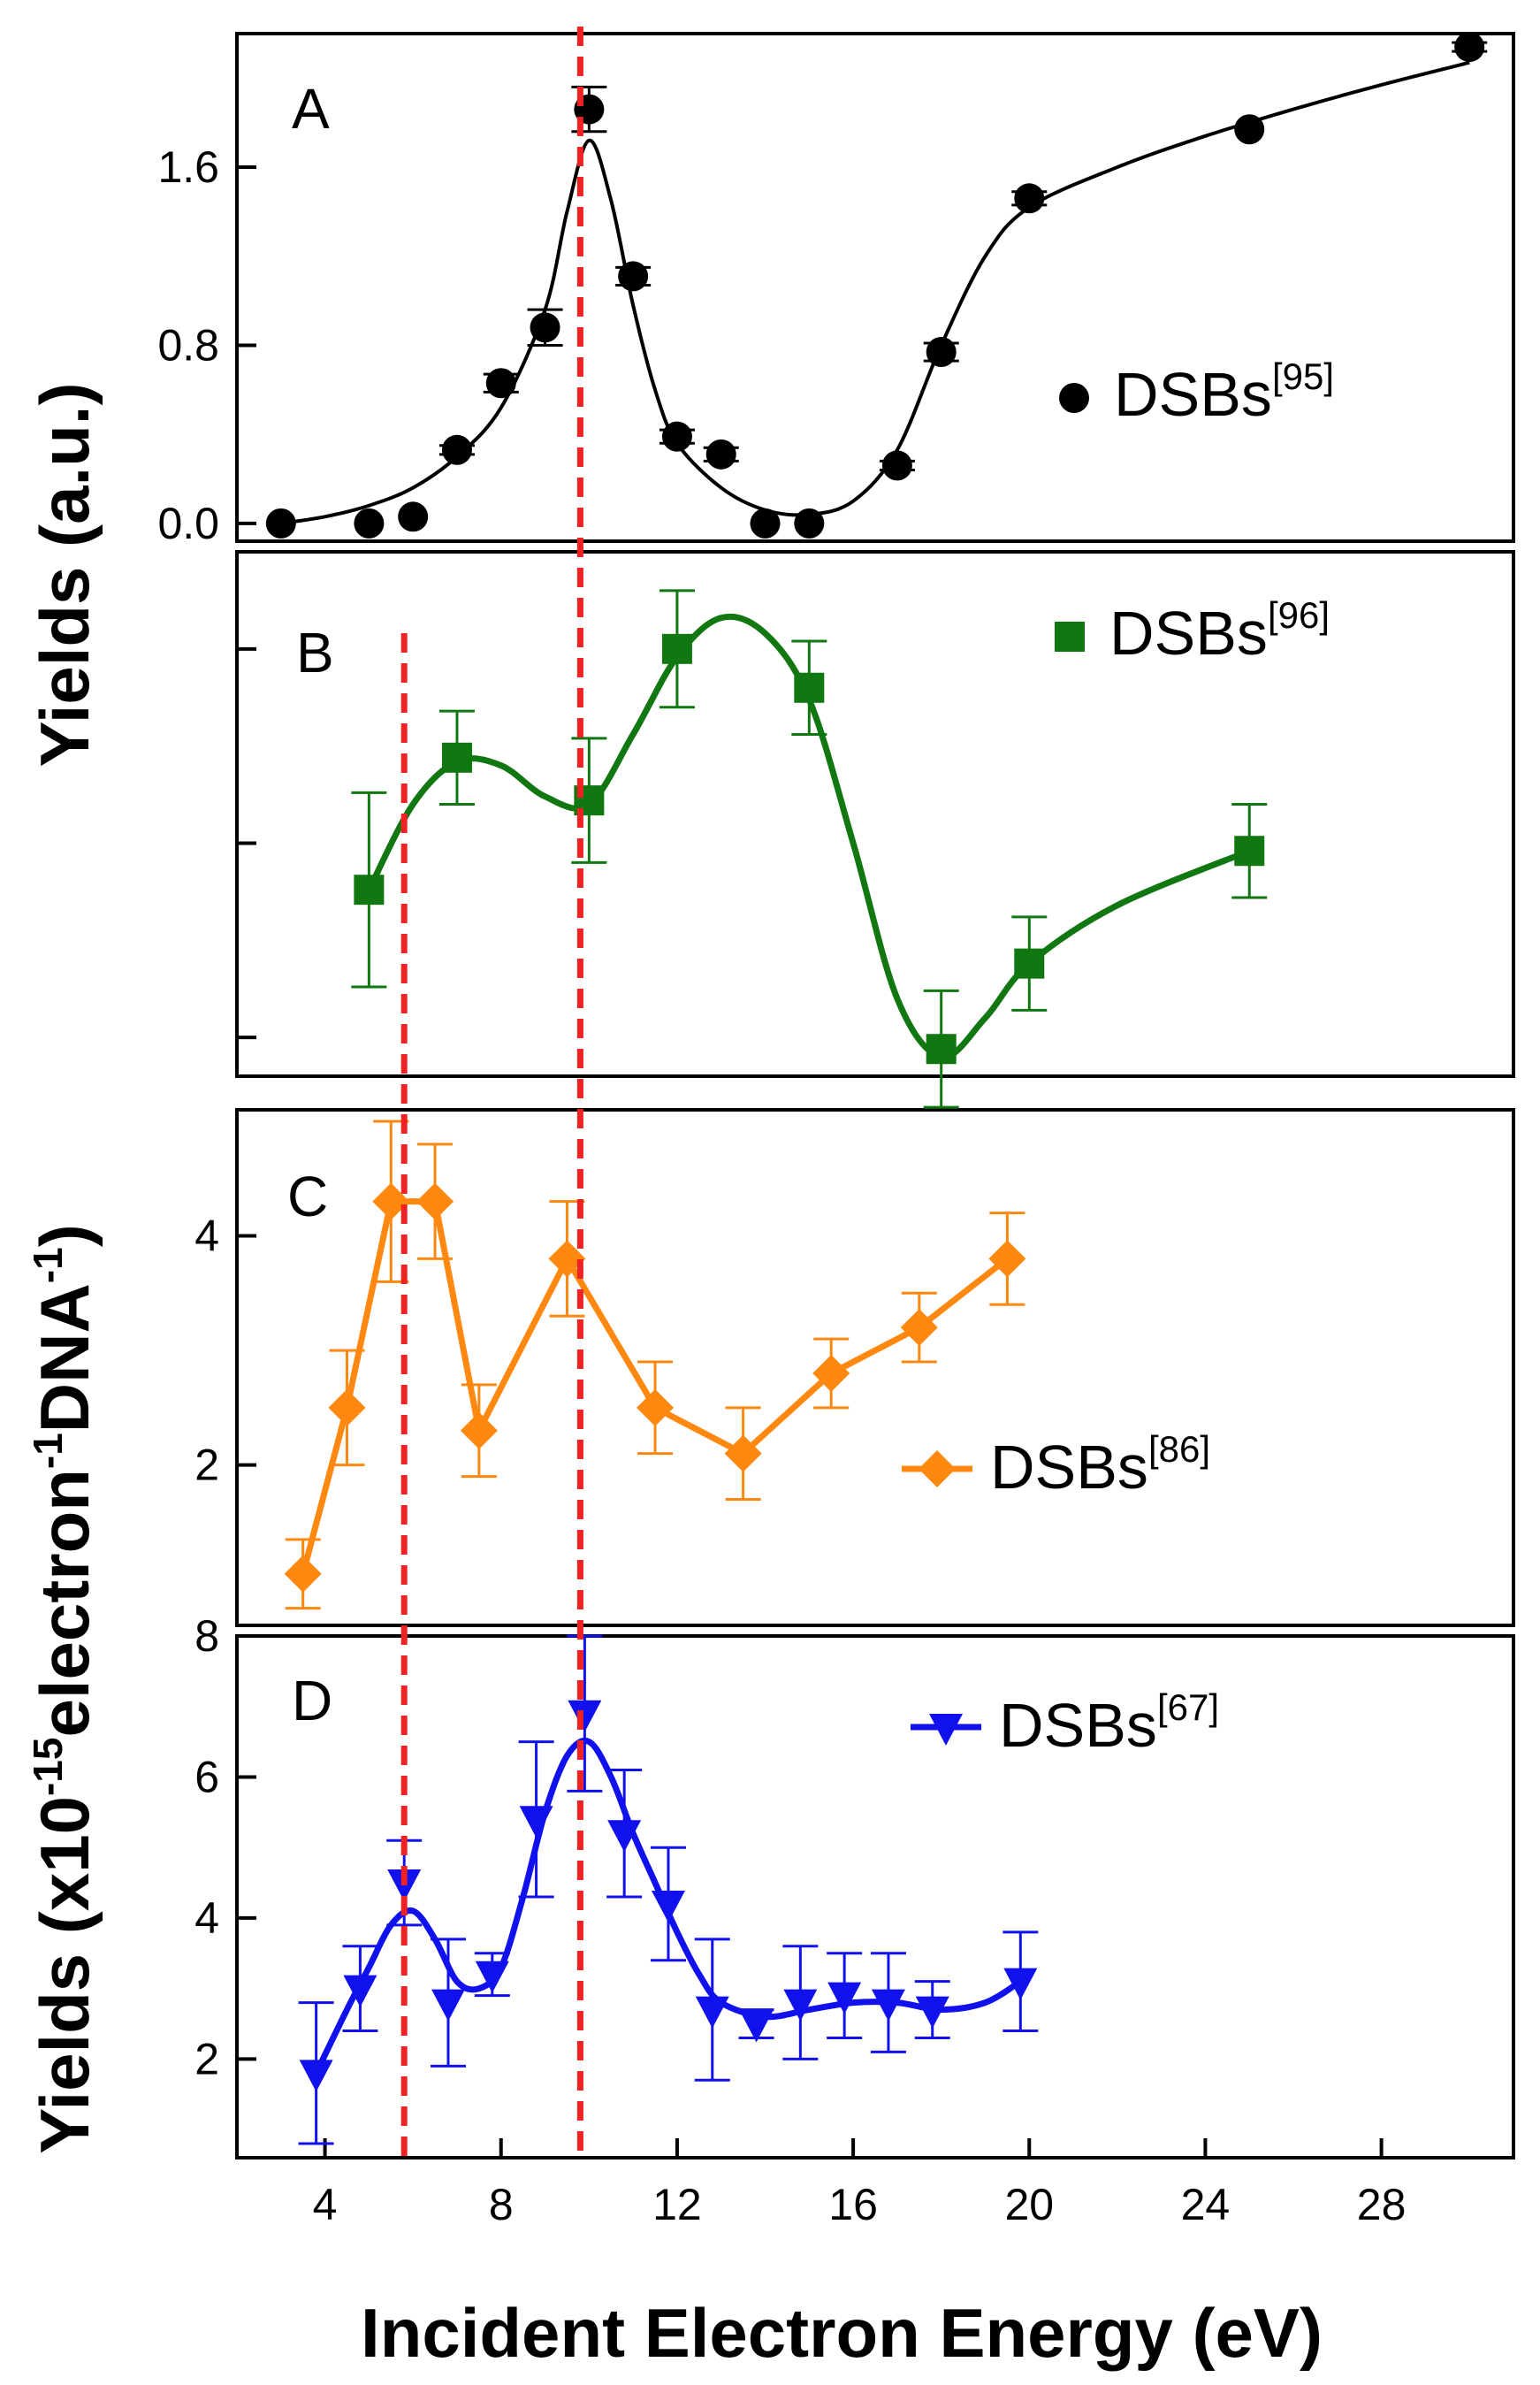 The width and height of the screenshot is (1540, 2385). What do you see at coordinates (64, 1235) in the screenshot?
I see `y-axis-title-bottom-end: )` at bounding box center [64, 1235].